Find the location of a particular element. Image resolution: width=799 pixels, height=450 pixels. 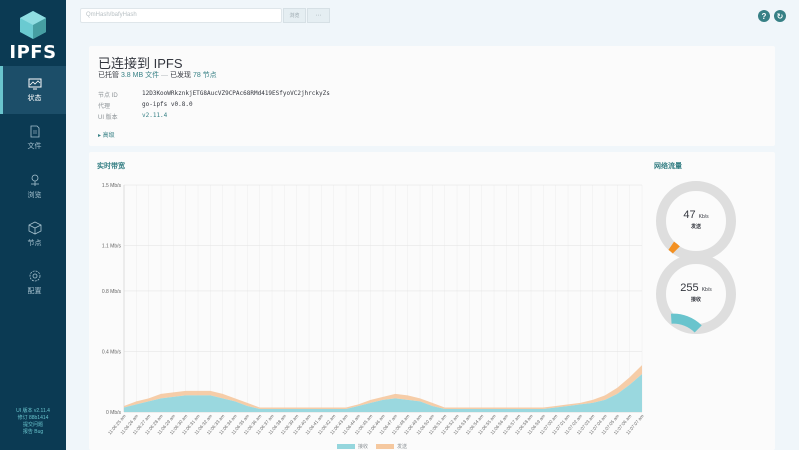

sidebar-item-peers: 节点 is located at coordinates (33, 234).